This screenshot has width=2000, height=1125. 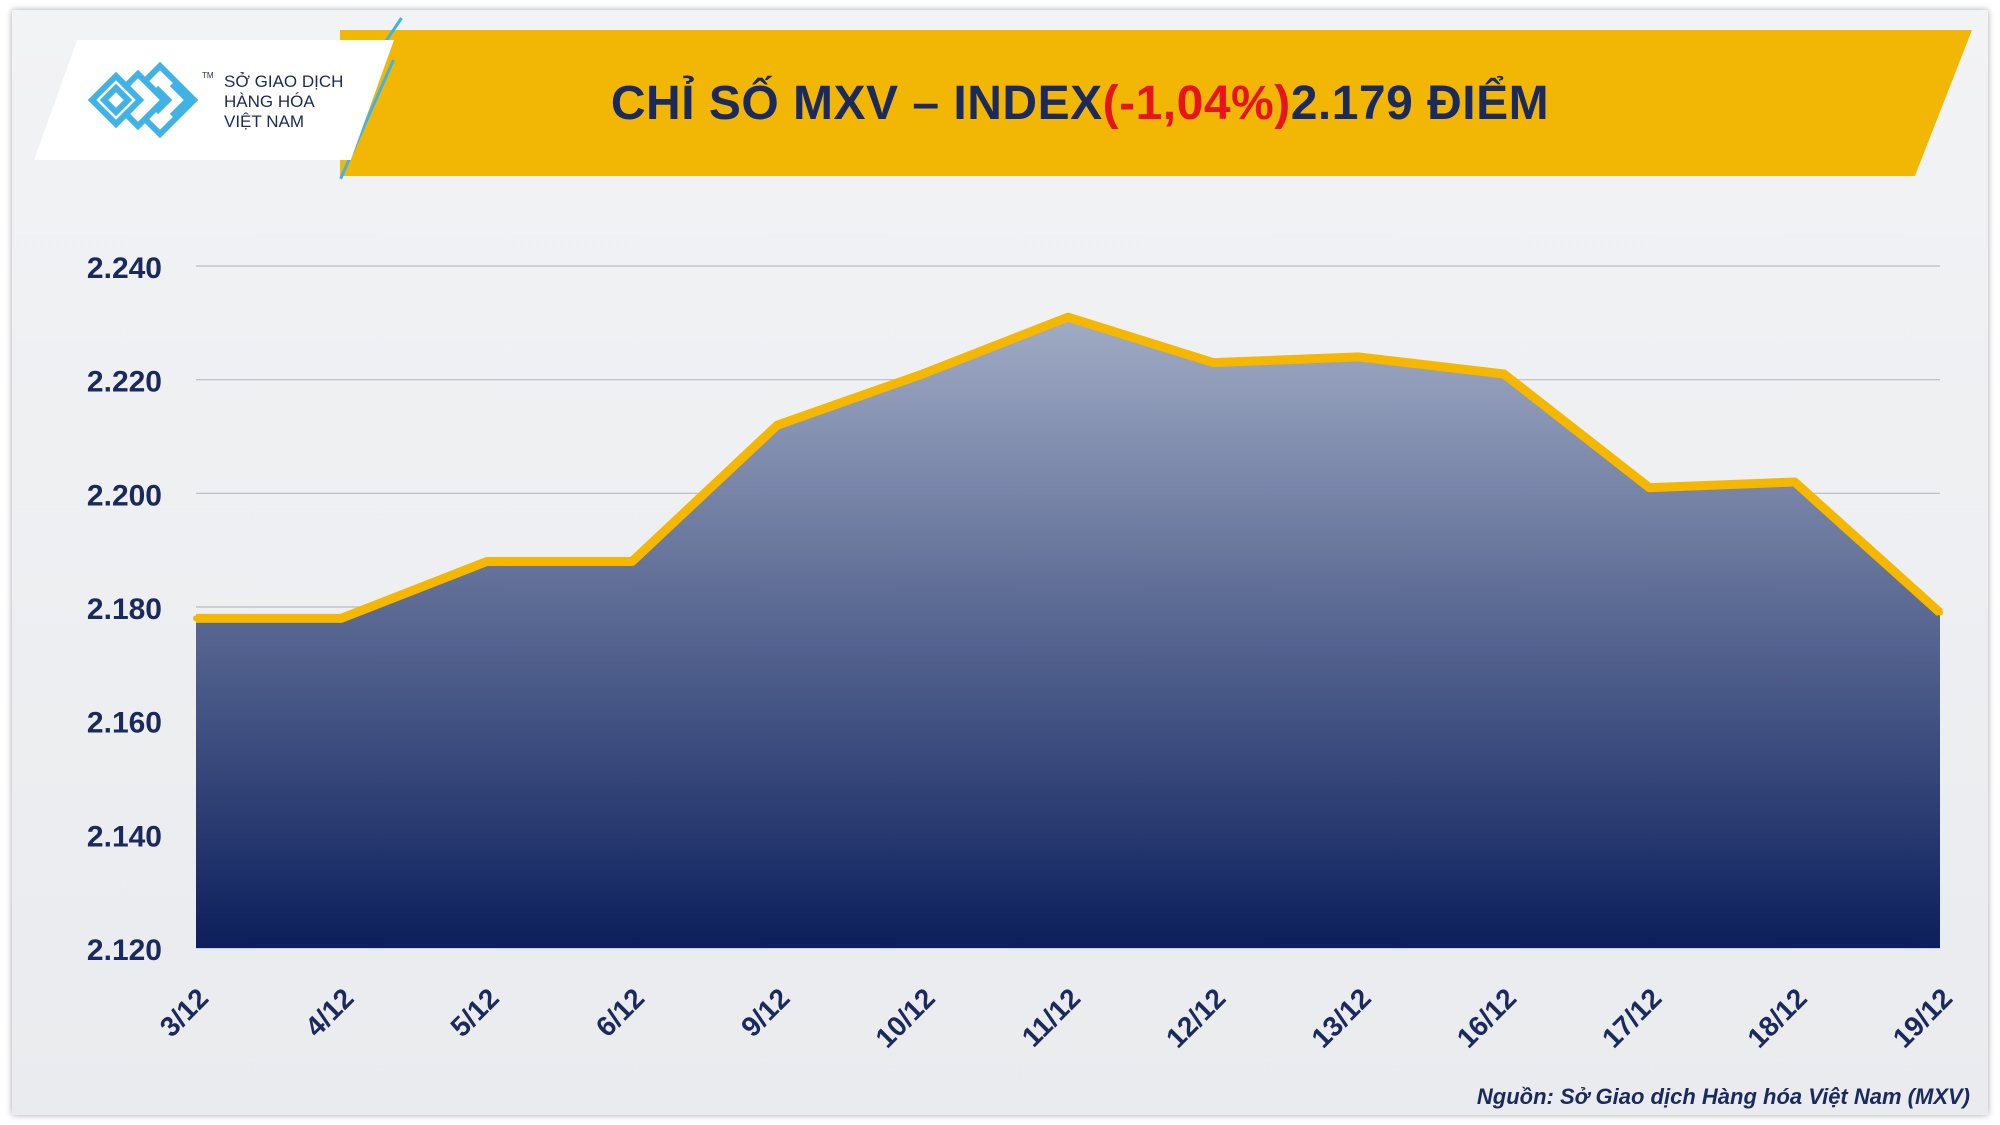 I want to click on logo-tm: TM, so click(x=208, y=75).